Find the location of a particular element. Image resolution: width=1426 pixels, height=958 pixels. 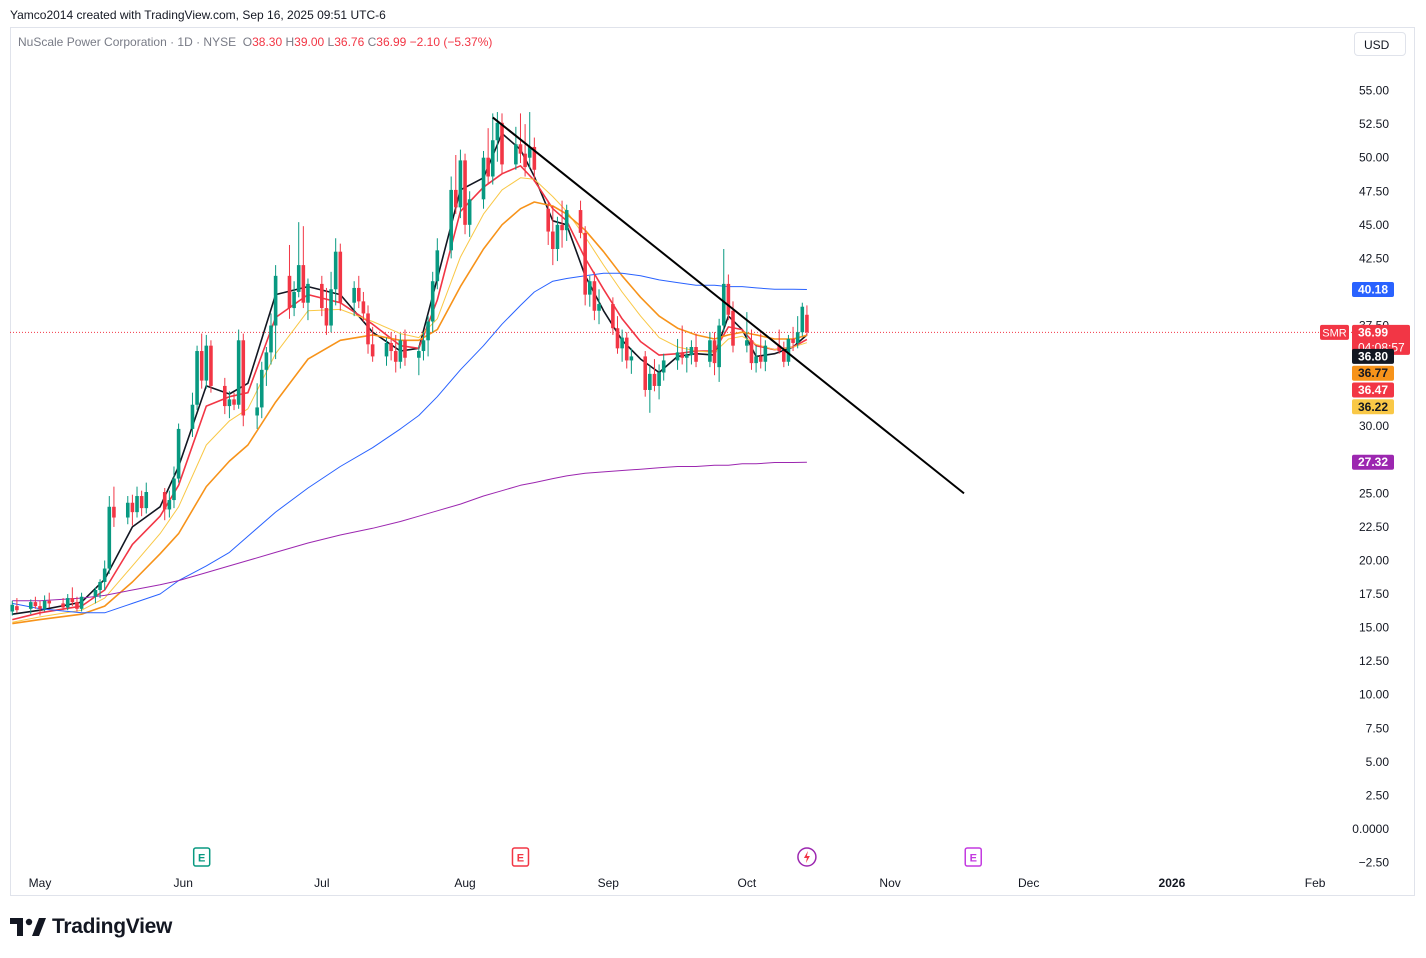

legend-open-label: O is located at coordinates (247, 42).